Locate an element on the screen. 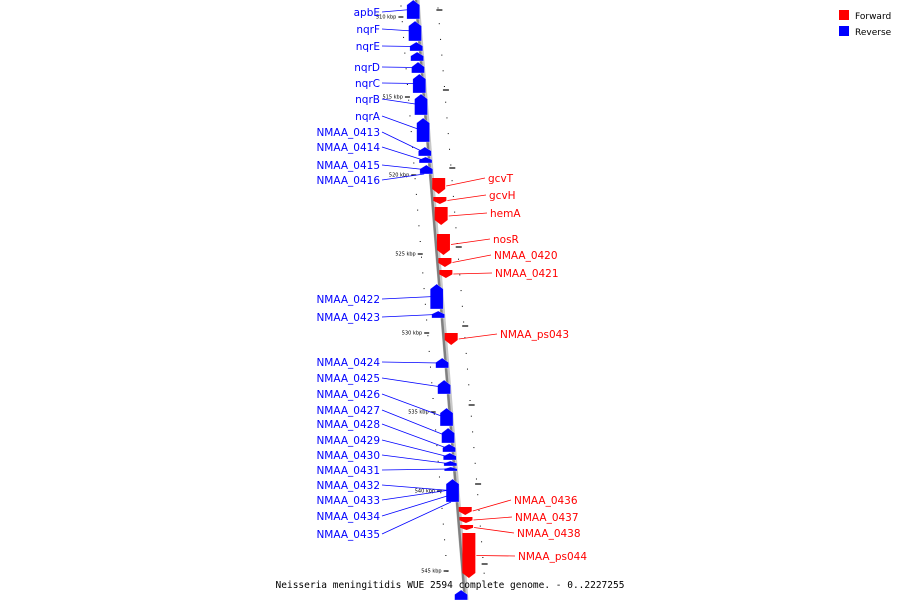 The image size is (900, 600). label-leader-lines is located at coordinates (448, 283).